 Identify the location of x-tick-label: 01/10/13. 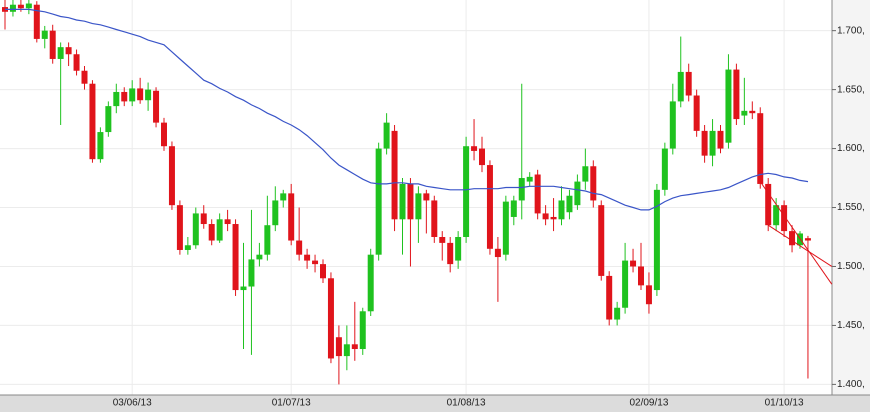
(784, 403).